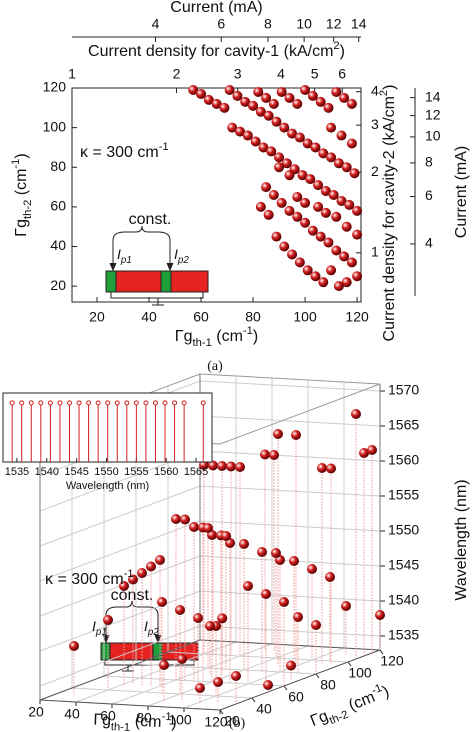 Image resolution: width=474 pixels, height=732 pixels. Describe the element at coordinates (183, 260) in the screenshot. I see `current-label-part: p2` at that location.